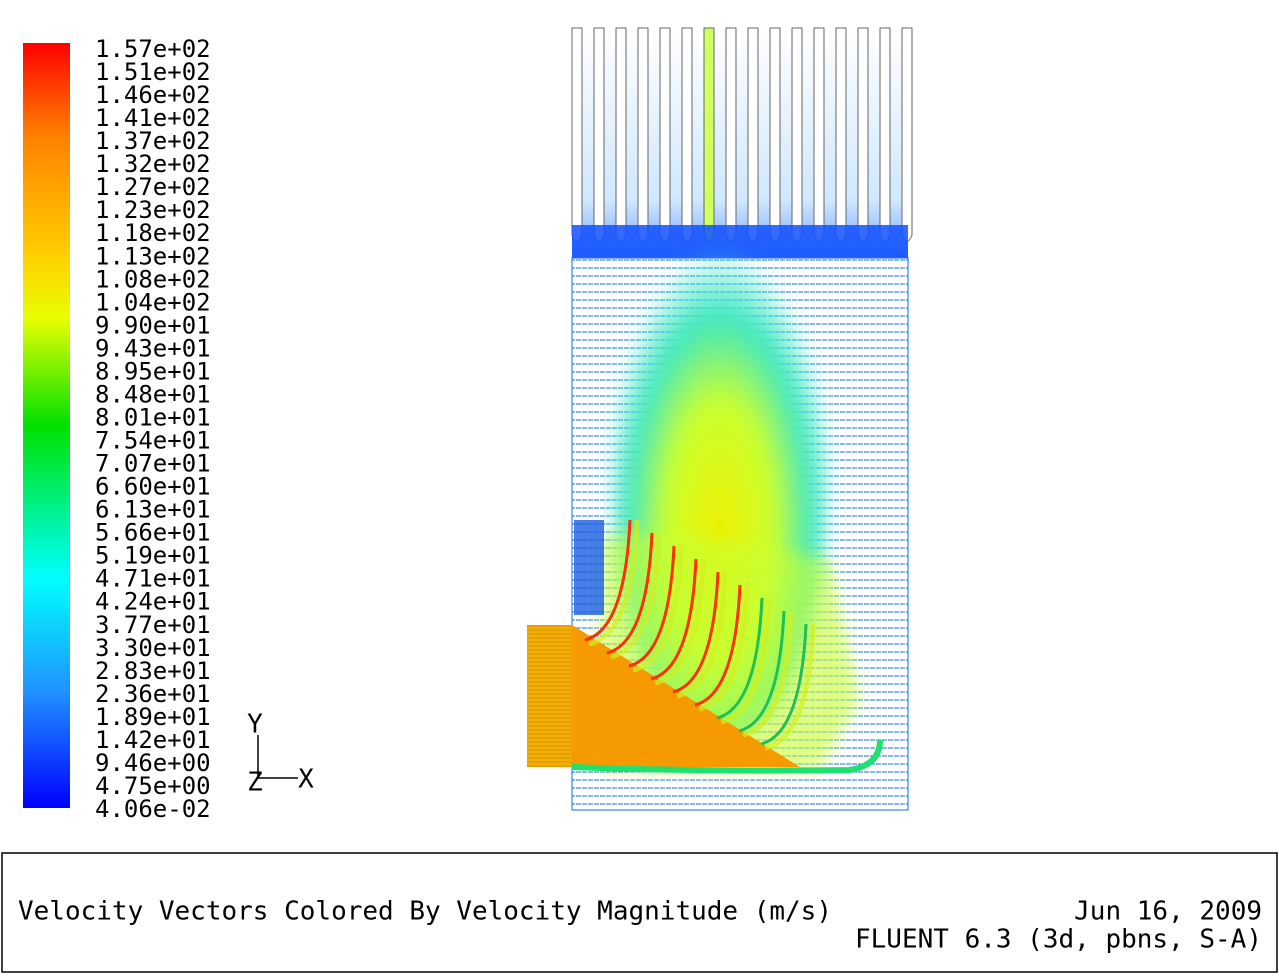 Image resolution: width=1279 pixels, height=978 pixels. Describe the element at coordinates (153, 95) in the screenshot. I see `colorbar-label: 1.46e+02` at that location.